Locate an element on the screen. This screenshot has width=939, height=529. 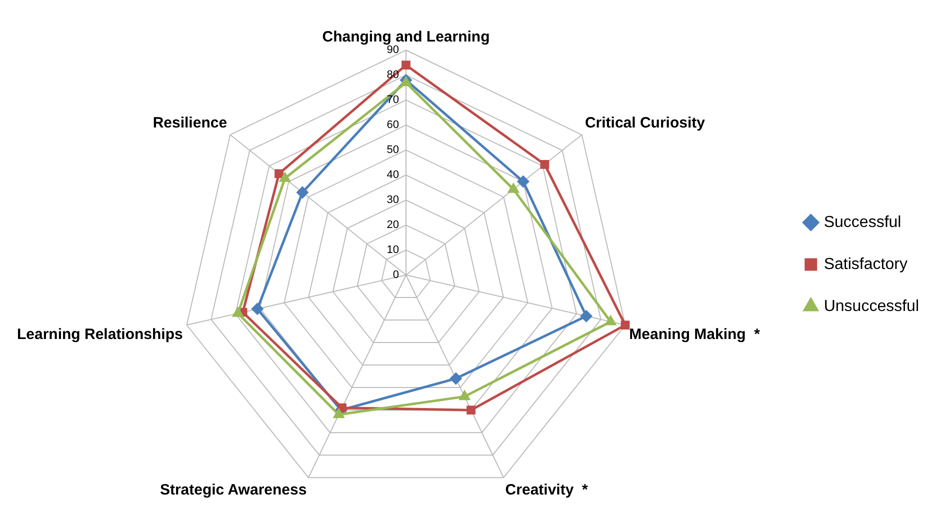
spoke-label: Resilience is located at coordinates (190, 123).